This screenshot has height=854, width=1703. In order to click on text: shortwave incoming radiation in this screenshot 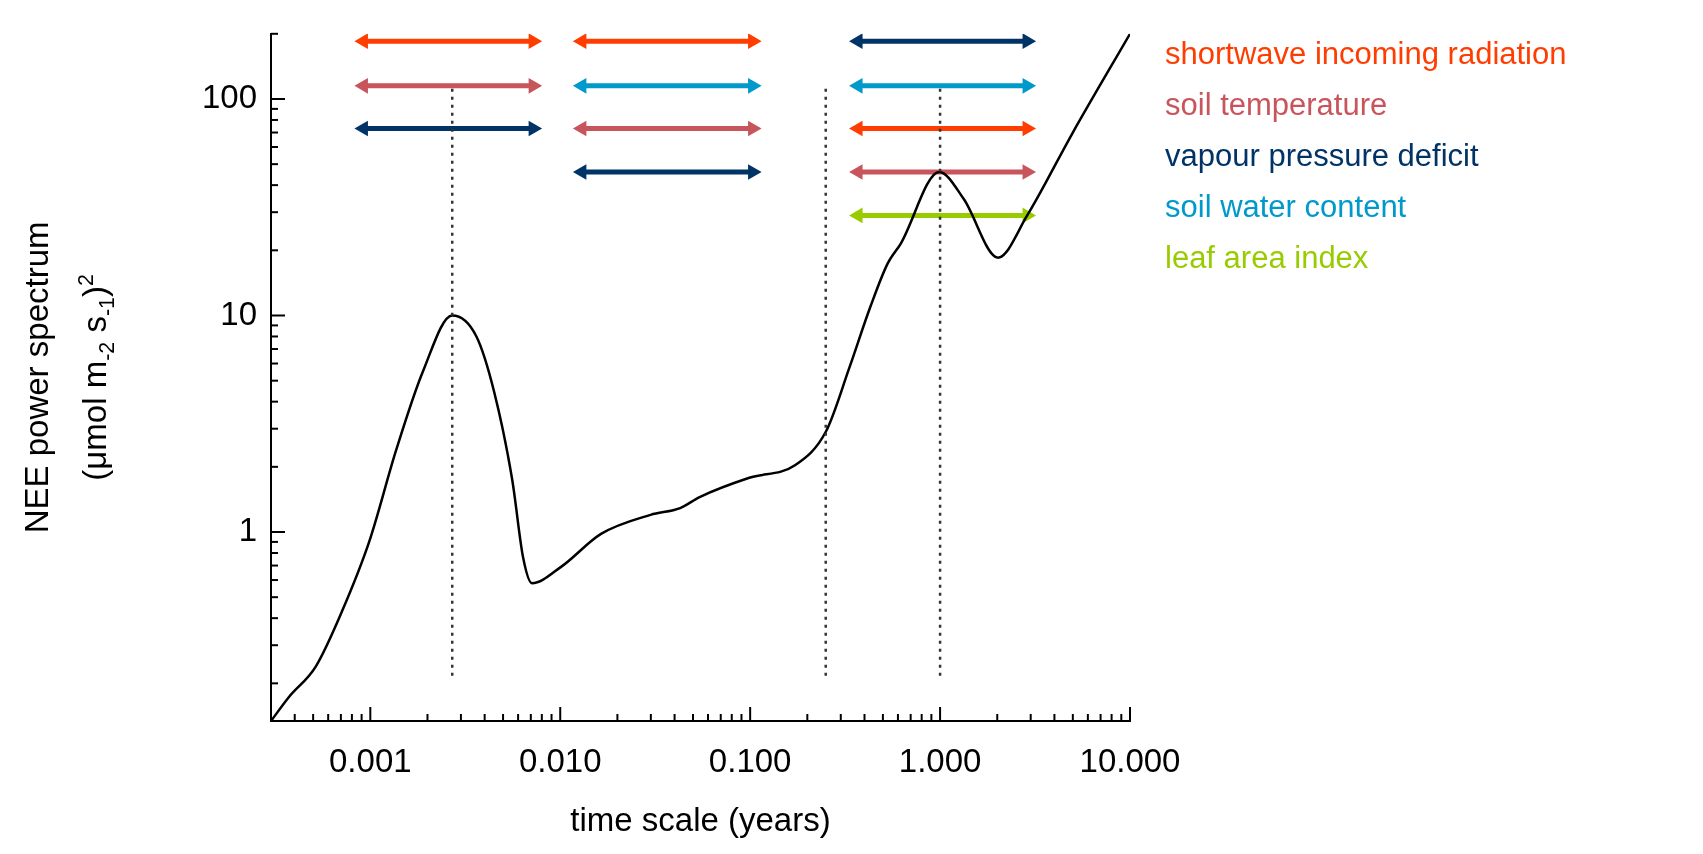, I will do `click(1366, 54)`.